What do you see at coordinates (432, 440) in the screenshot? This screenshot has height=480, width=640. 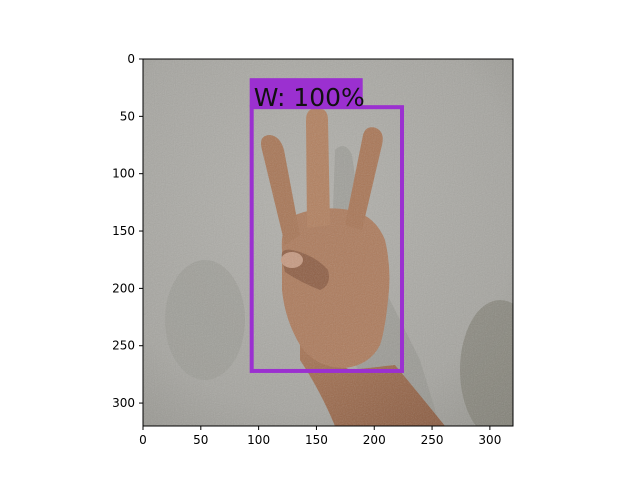 I see `x-tick-label: 250` at bounding box center [432, 440].